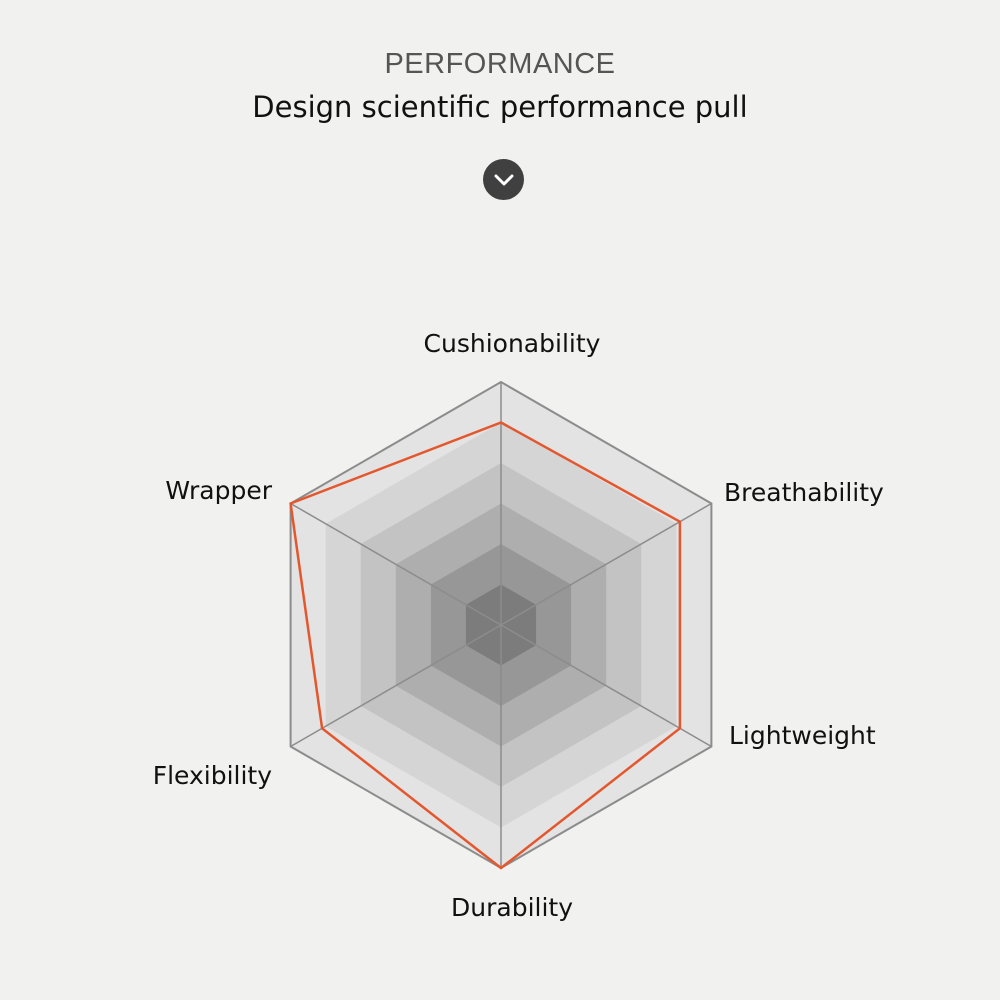 The image size is (1000, 1000). I want to click on expand-button, so click(503, 179).